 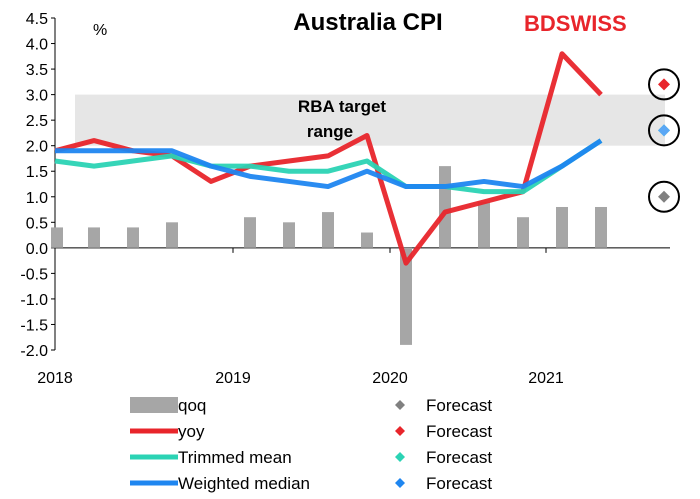 What do you see at coordinates (37, 223) in the screenshot?
I see `y-tick-label: 0.5` at bounding box center [37, 223].